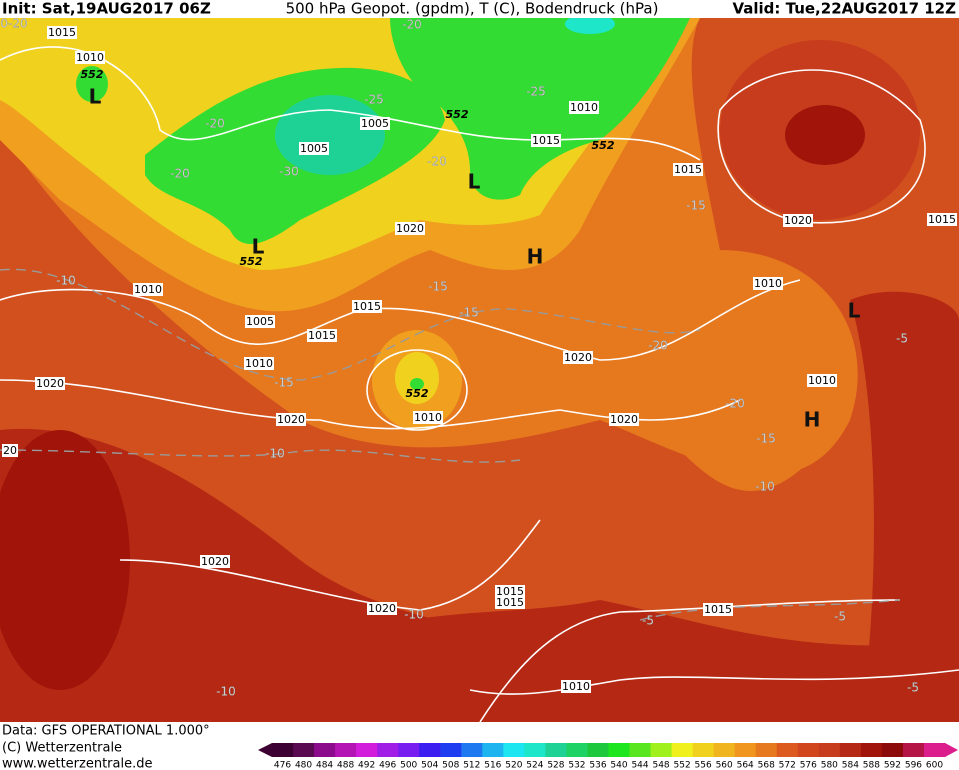  I want to click on temperature-label: -5, so click(913, 688).